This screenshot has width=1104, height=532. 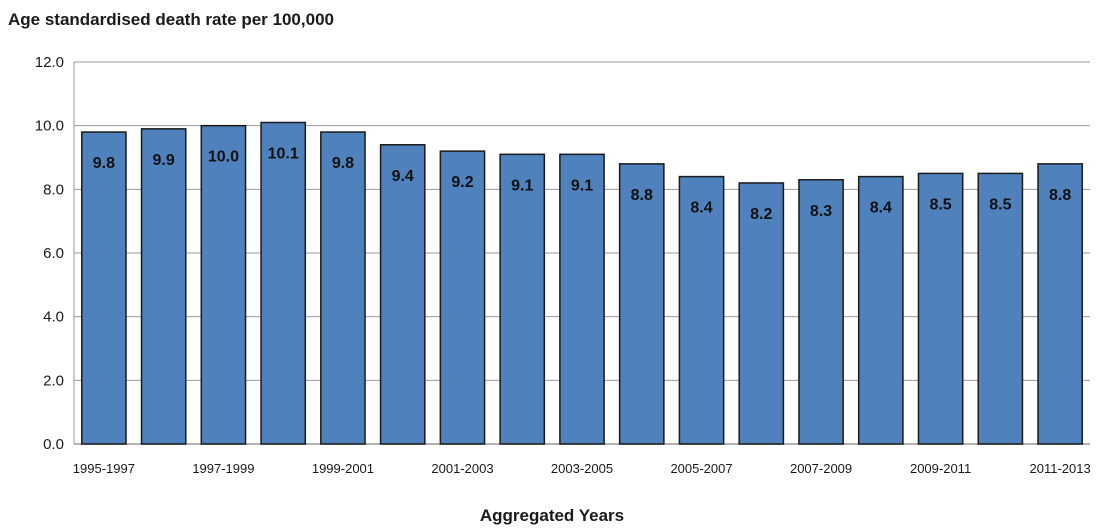 What do you see at coordinates (164, 160) in the screenshot?
I see `data-label: 9.9` at bounding box center [164, 160].